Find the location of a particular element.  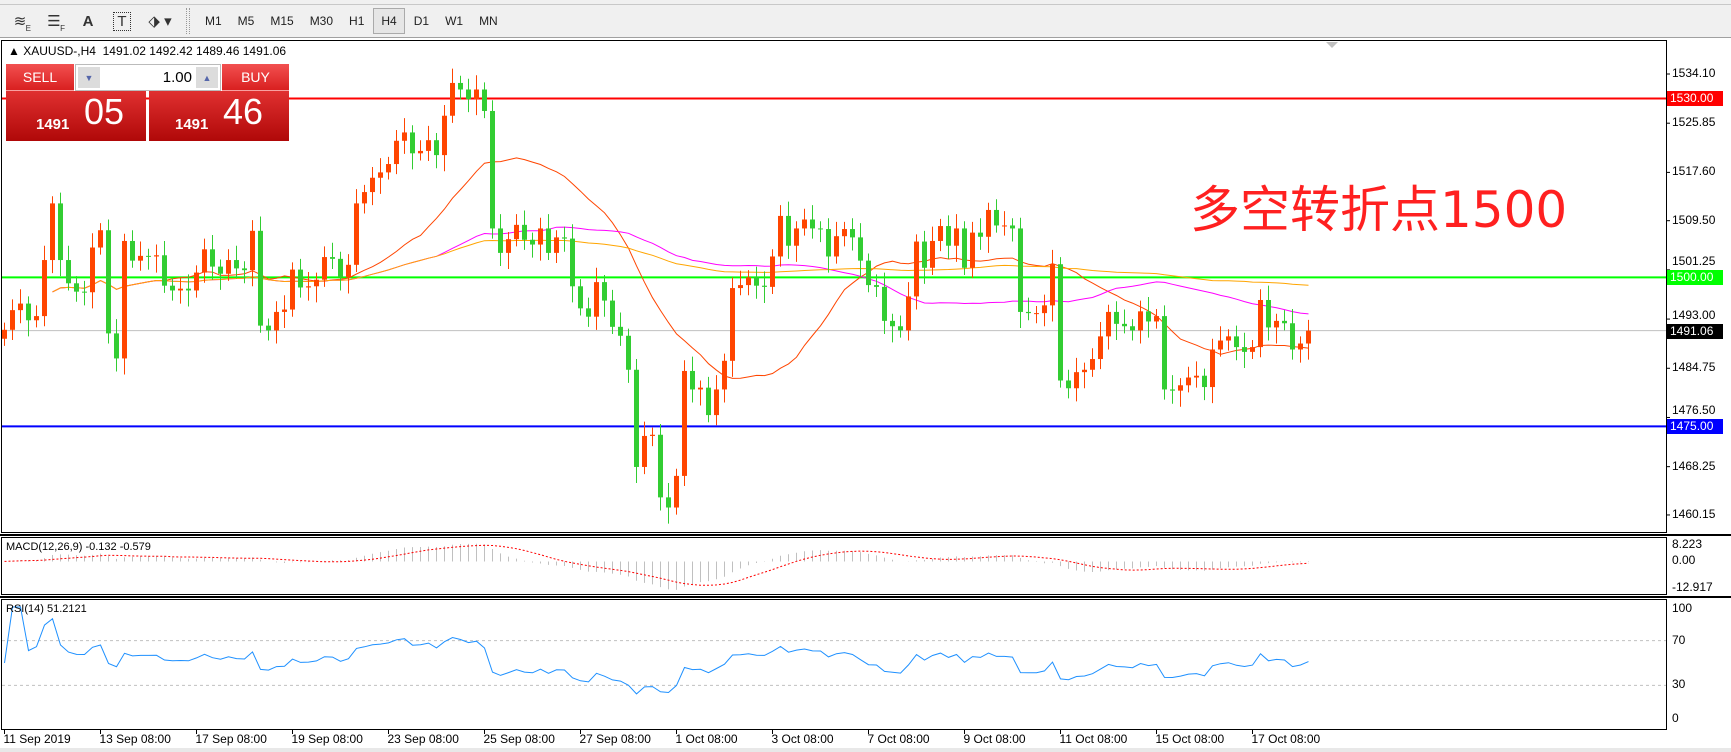

text-icon: A is located at coordinates (88, 21).